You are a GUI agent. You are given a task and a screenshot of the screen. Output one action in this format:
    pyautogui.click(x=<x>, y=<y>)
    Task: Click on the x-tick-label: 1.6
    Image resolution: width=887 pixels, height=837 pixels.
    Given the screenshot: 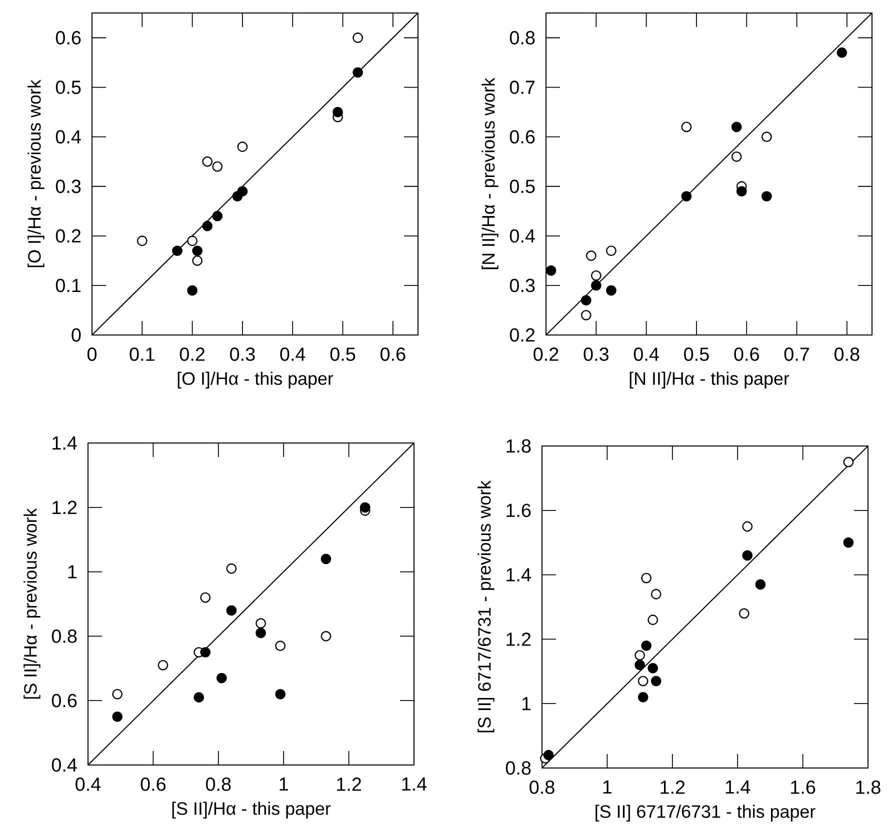 What is the action you would take?
    pyautogui.click(x=803, y=787)
    